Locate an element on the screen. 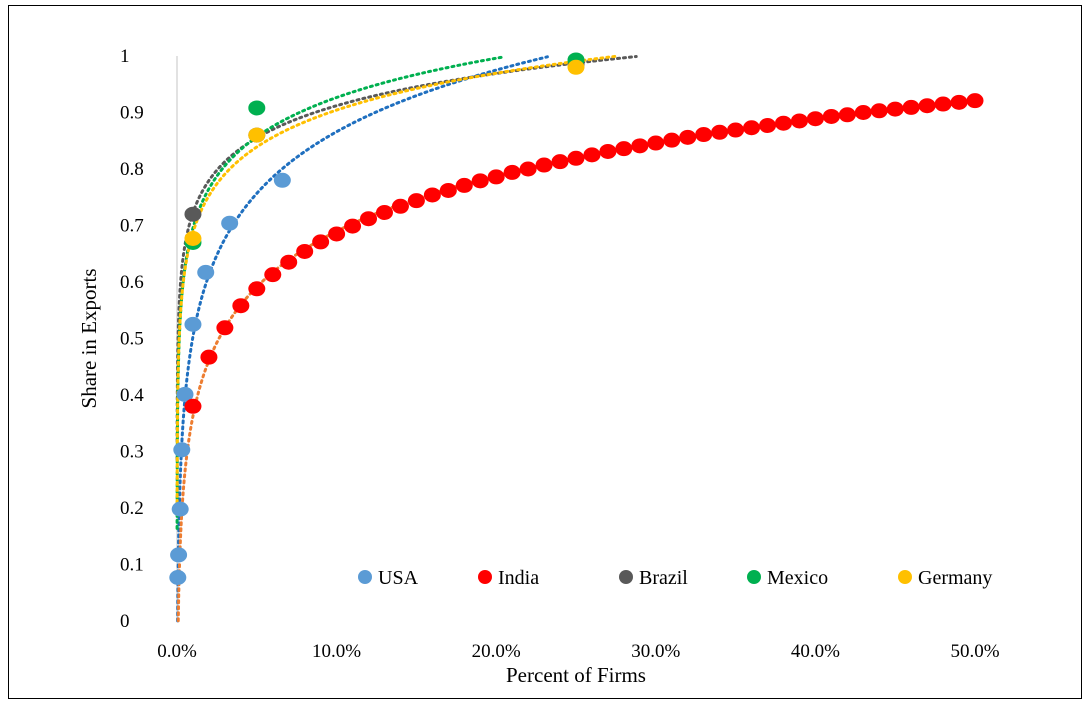 The width and height of the screenshot is (1092, 706). y-tick-label: 0.5 is located at coordinates (132, 339).